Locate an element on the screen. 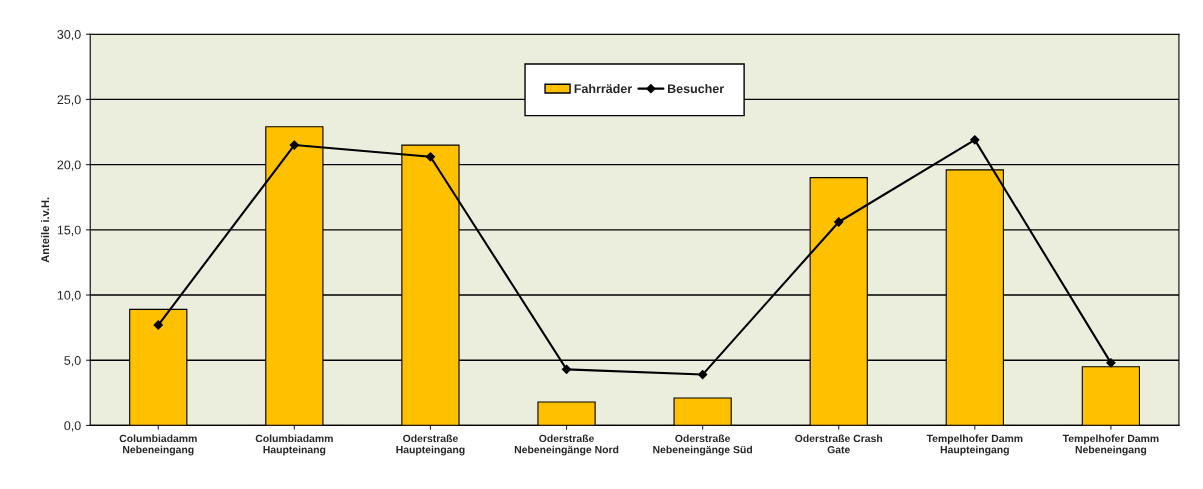 Image resolution: width=1203 pixels, height=489 pixels. y-axis-title: Anteile i.v.H. is located at coordinates (45, 230).